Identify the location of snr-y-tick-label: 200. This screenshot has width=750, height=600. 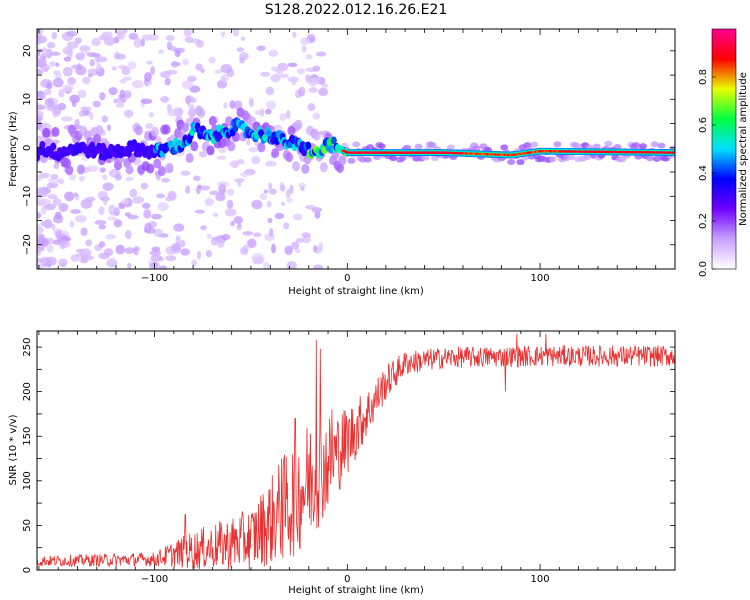
(27, 391).